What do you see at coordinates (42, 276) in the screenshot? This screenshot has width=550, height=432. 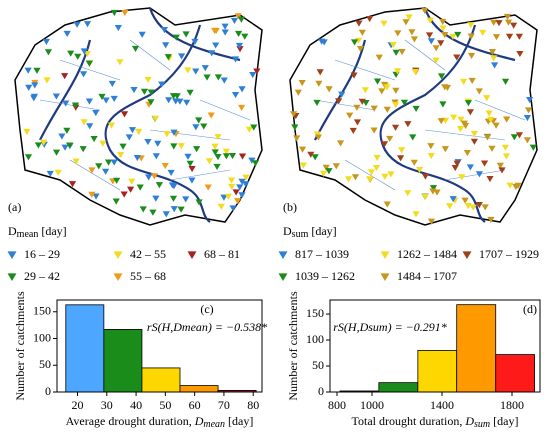 I see `legend-label: 29 – 42` at bounding box center [42, 276].